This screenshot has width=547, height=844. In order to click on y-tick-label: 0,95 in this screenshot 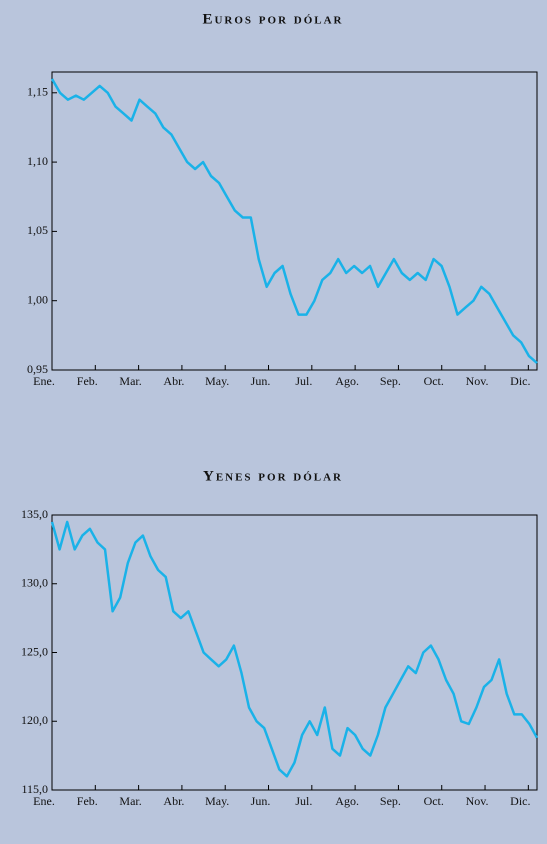, I will do `click(37, 369)`.